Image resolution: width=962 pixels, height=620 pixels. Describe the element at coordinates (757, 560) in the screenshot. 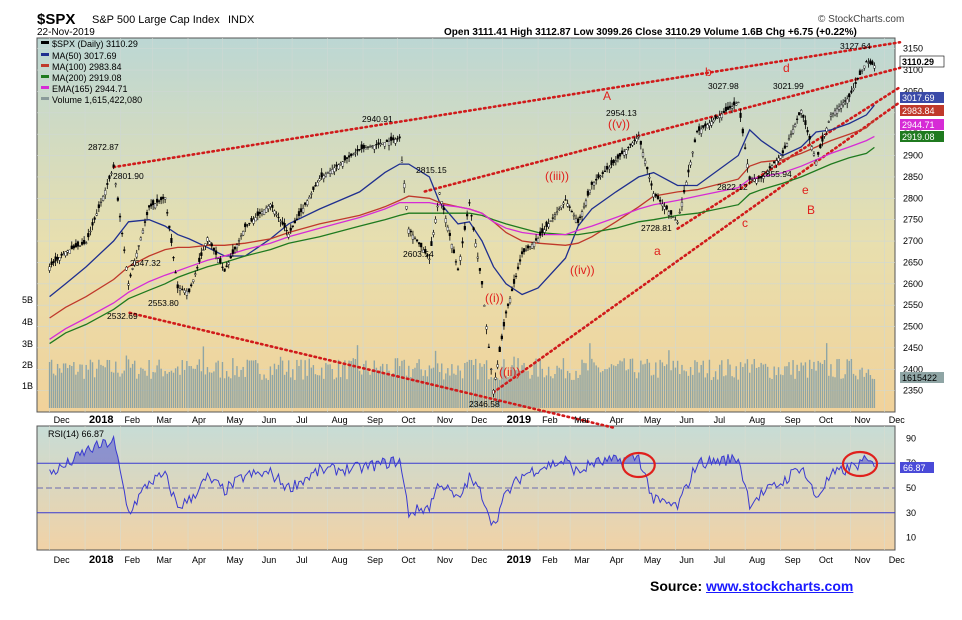

I see `x-axis-label-rsi: Aug` at that location.